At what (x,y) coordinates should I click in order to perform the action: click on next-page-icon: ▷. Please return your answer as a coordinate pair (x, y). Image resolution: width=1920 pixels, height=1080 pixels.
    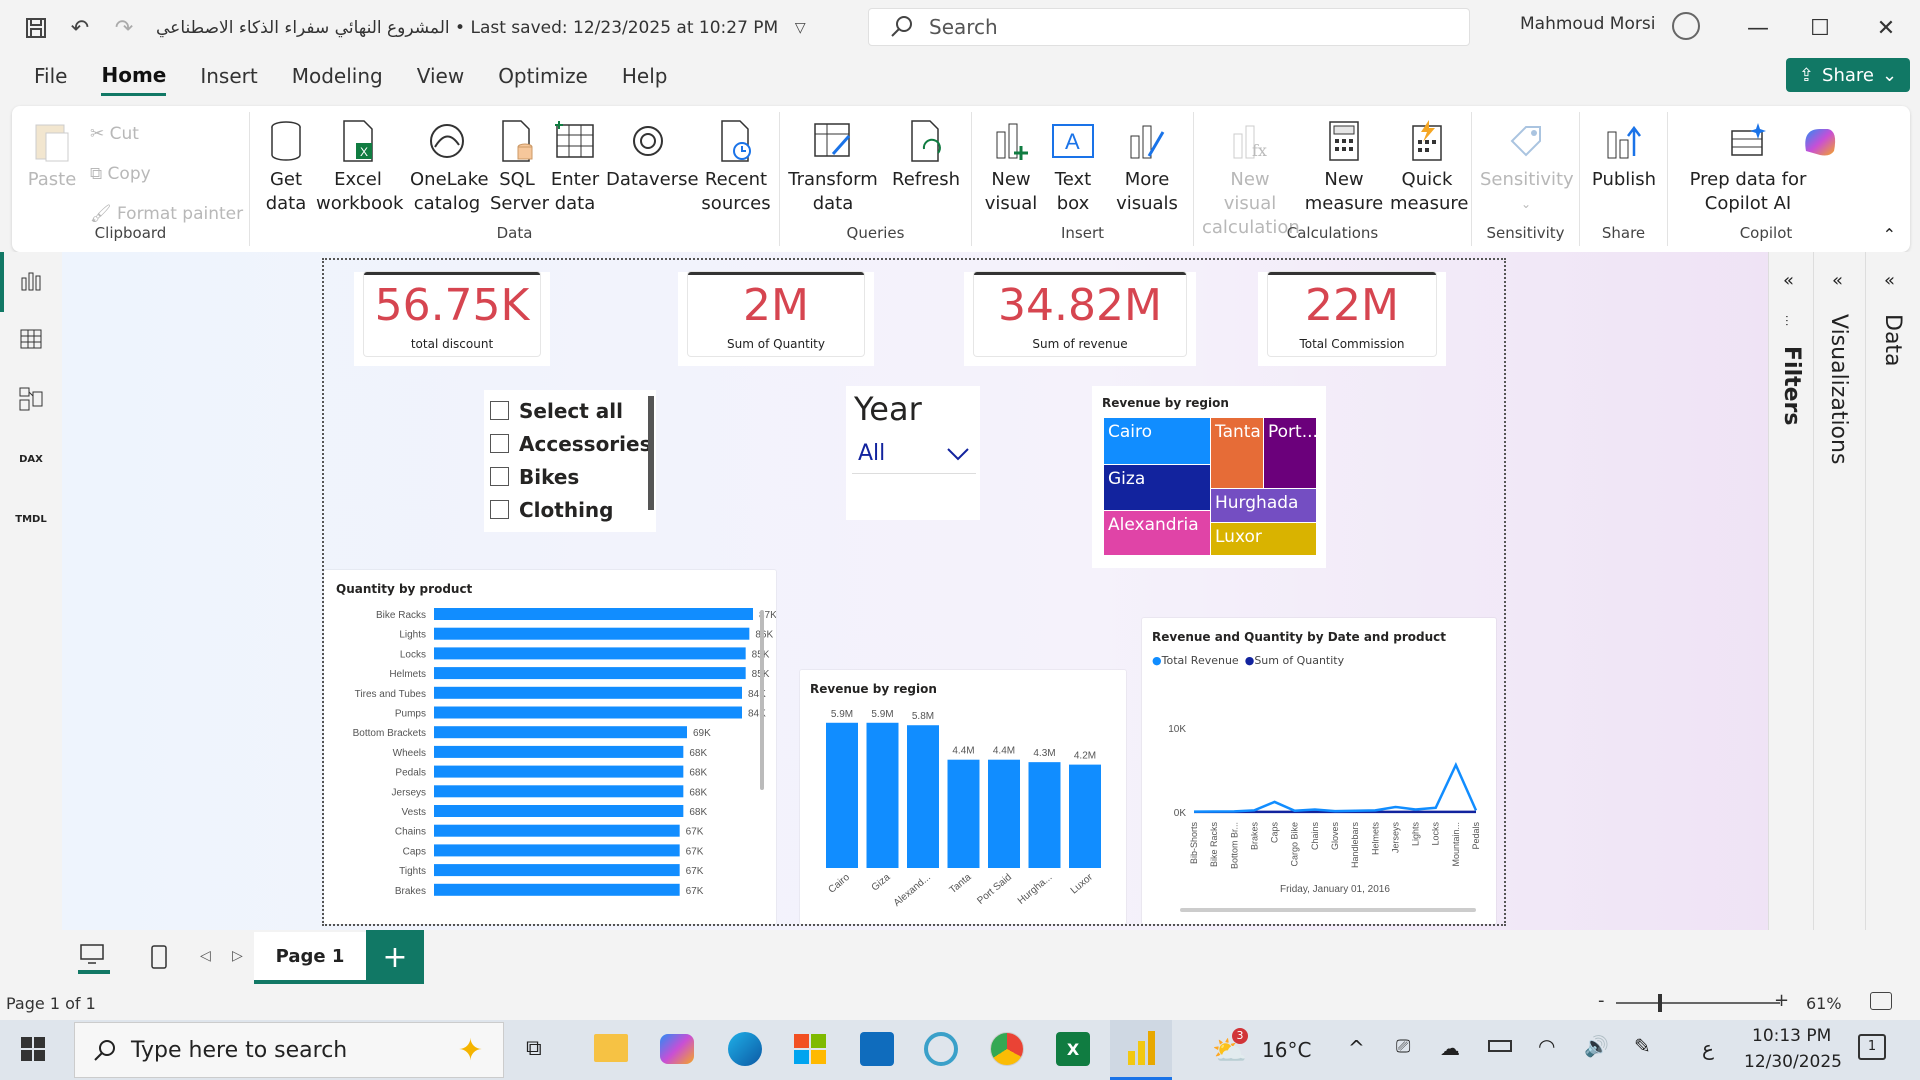
    Looking at the image, I should click on (237, 956).